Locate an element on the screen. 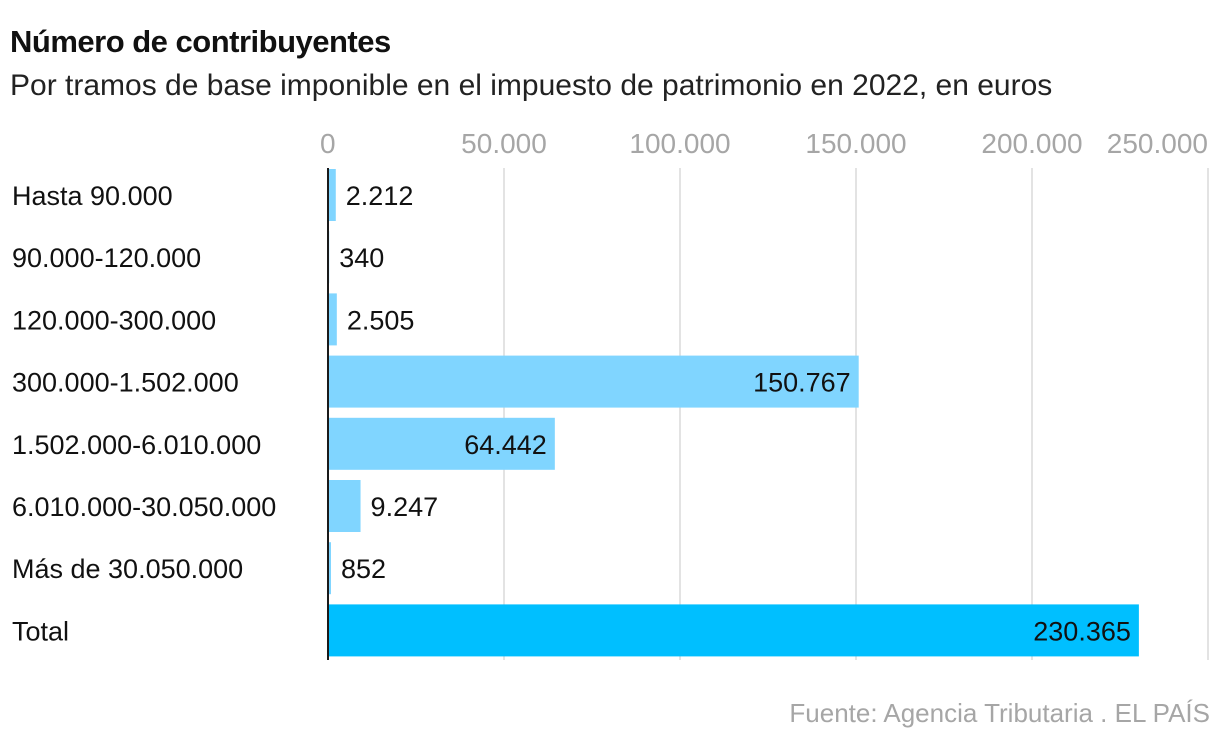  value-label: 230.365 is located at coordinates (1082, 631).